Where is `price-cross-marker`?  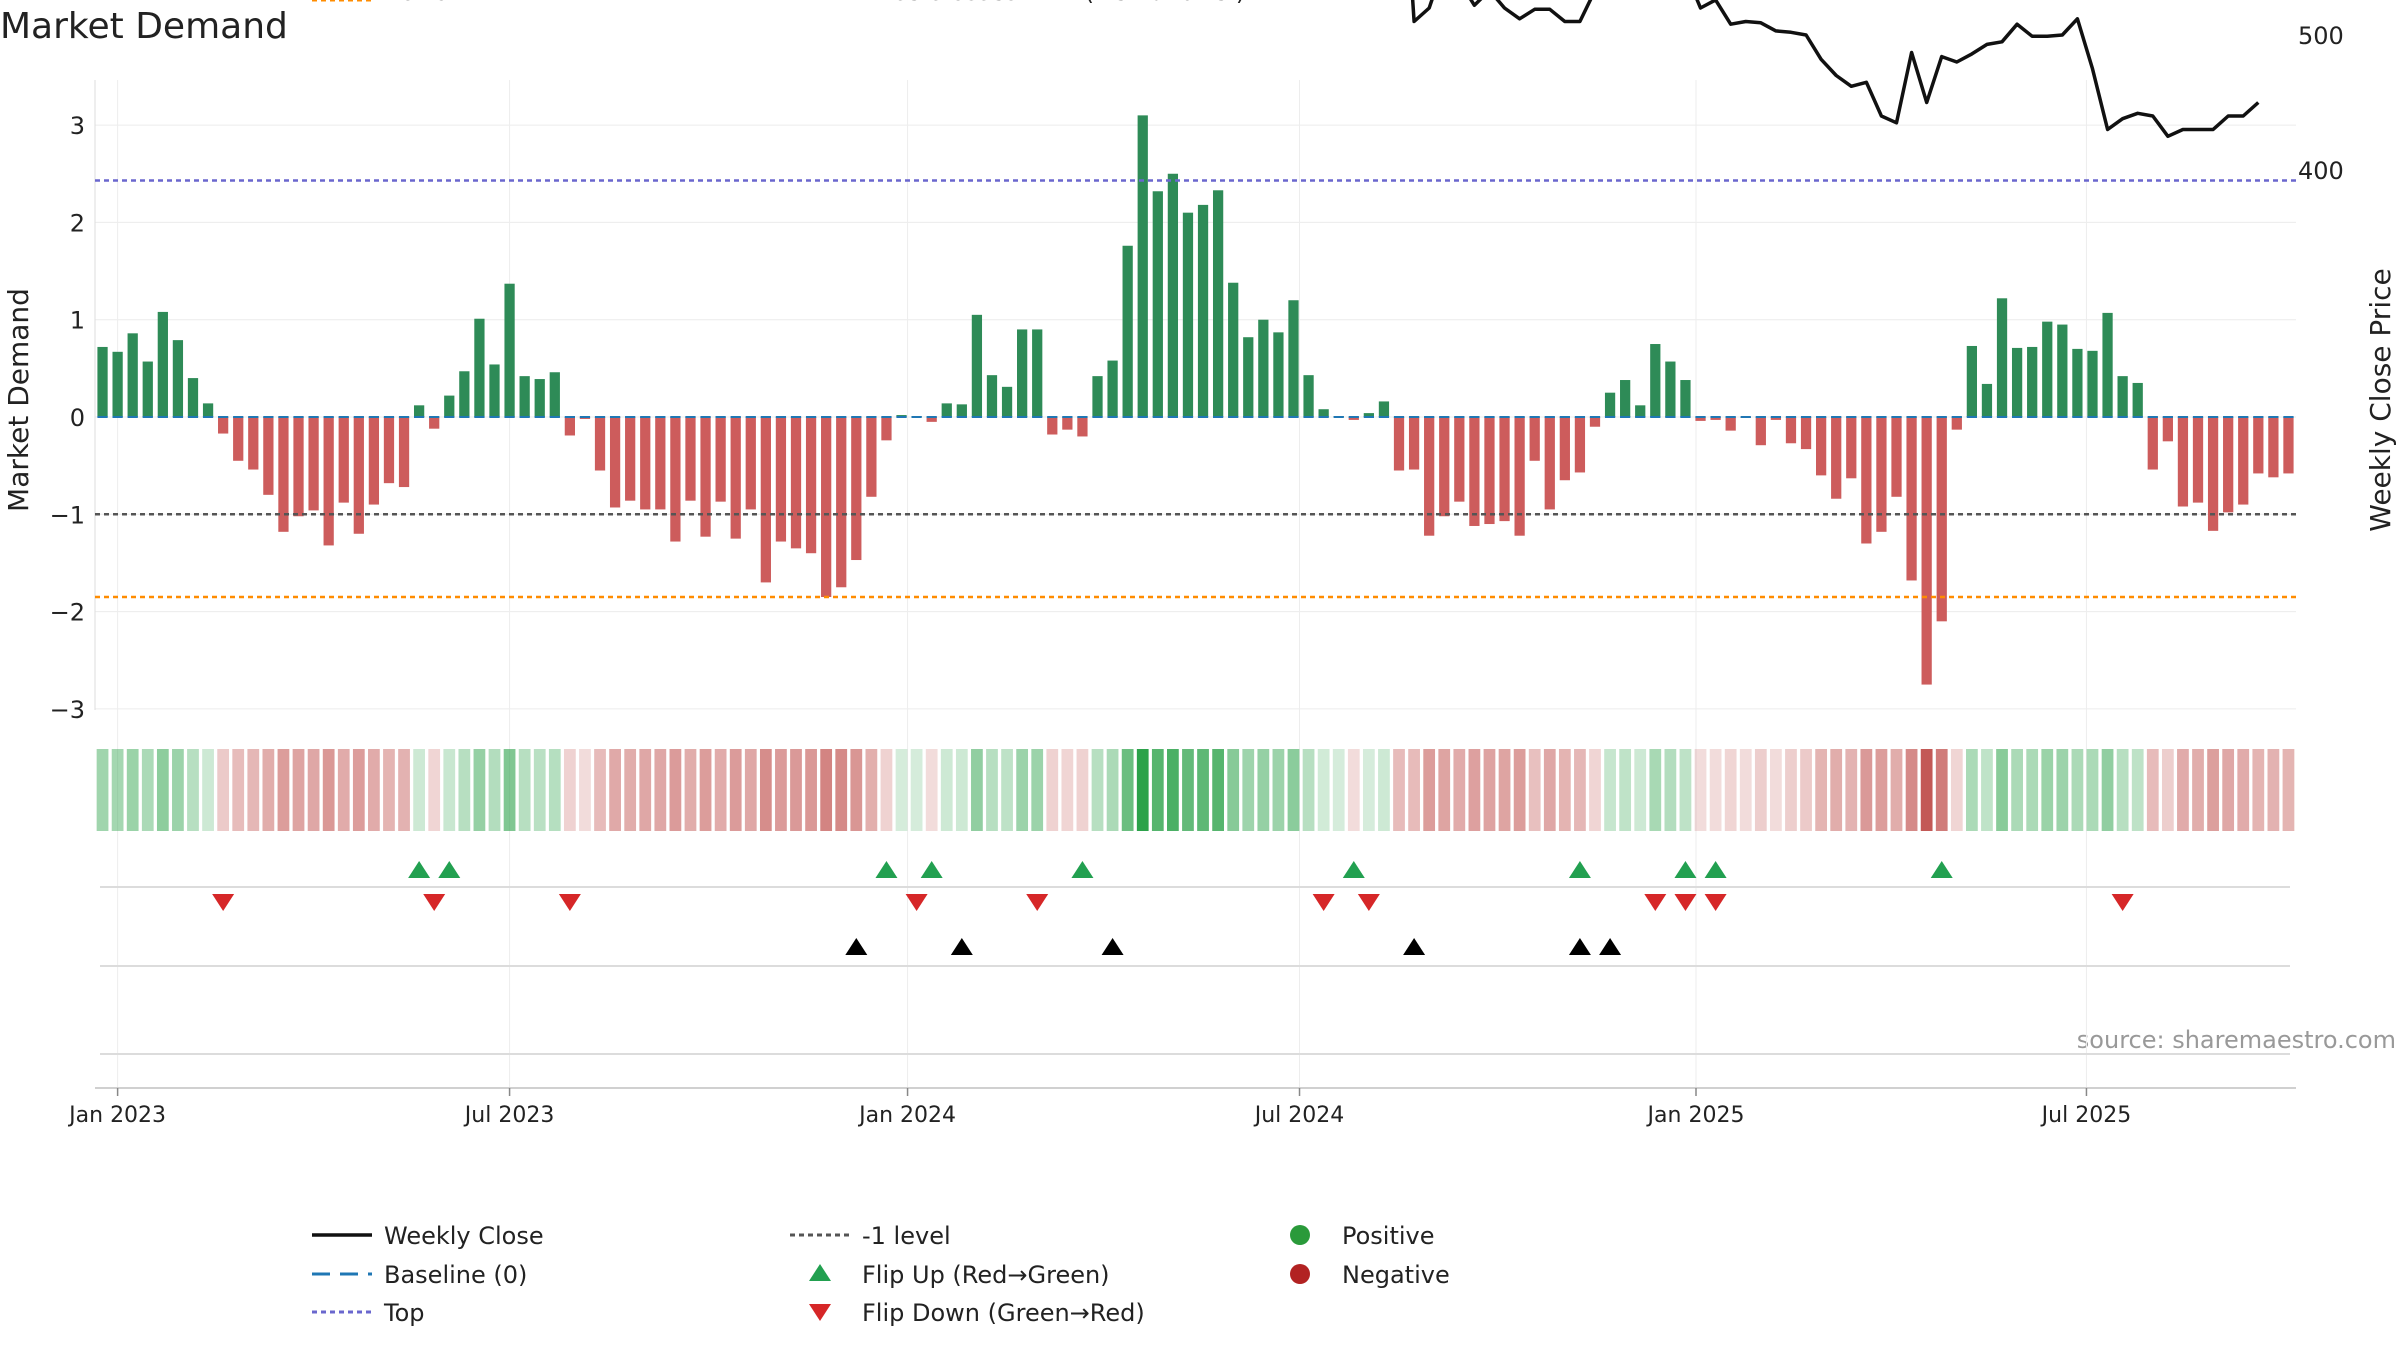
price-cross-marker is located at coordinates (856, 946).